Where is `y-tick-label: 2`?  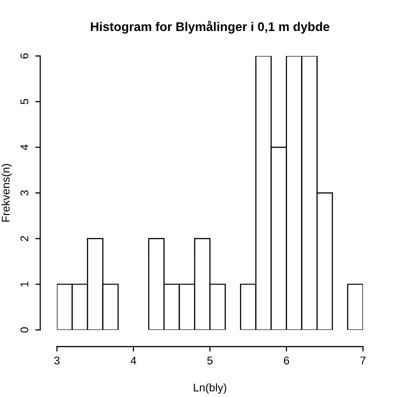
y-tick-label: 2 is located at coordinates (24, 239).